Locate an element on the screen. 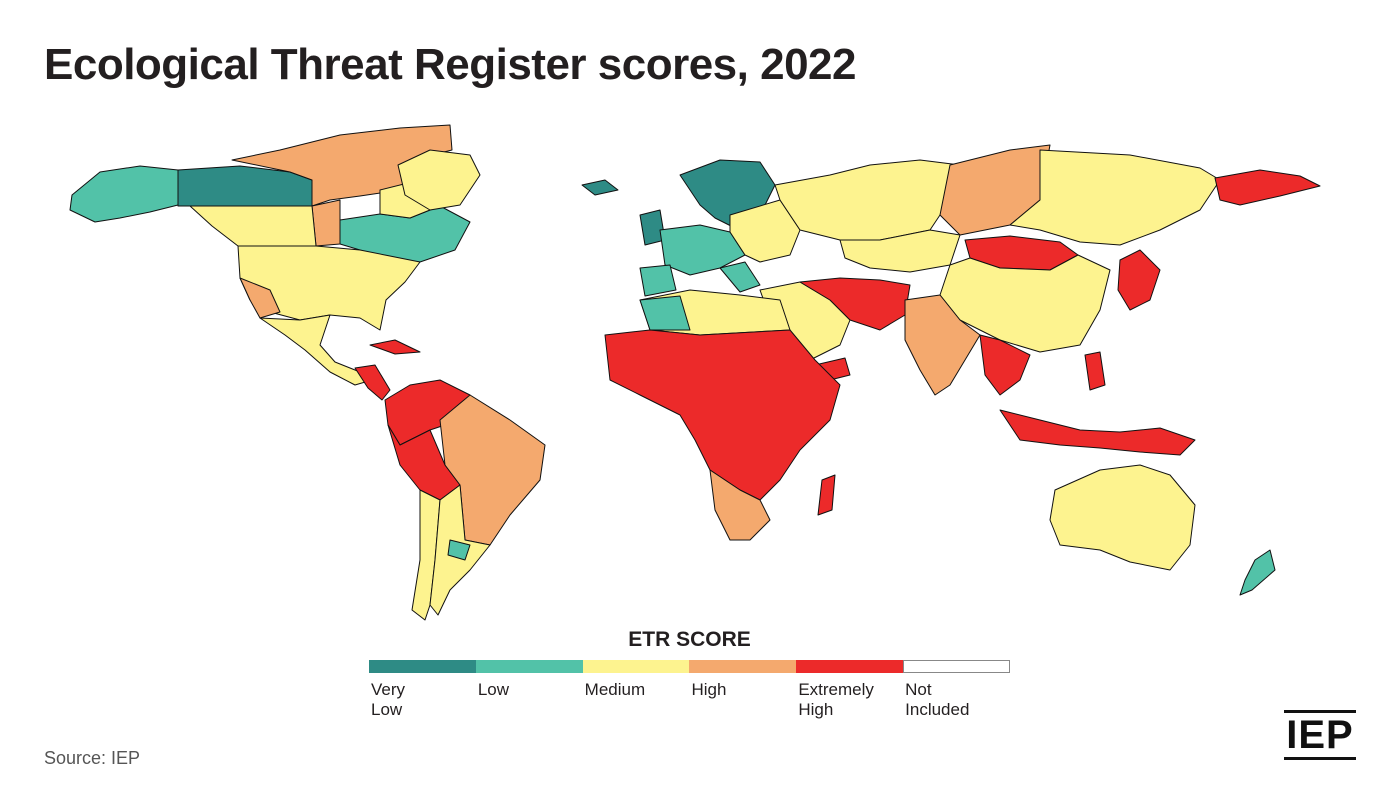  region-south-america is located at coordinates (465, 500).